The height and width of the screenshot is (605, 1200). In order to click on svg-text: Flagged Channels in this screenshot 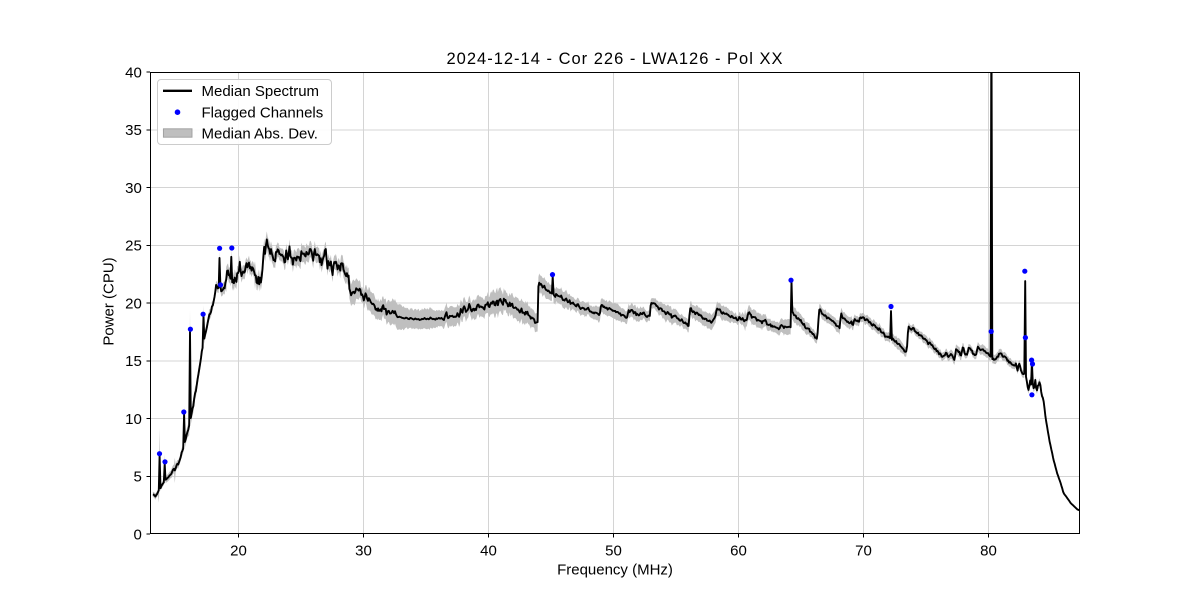, I will do `click(263, 112)`.